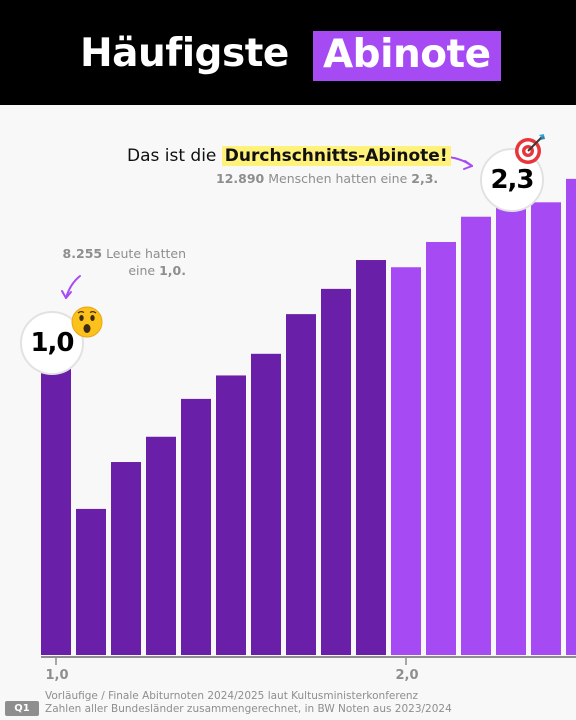 The width and height of the screenshot is (576, 720). What do you see at coordinates (52, 343) in the screenshot?
I see `grade-badge-1-0: 1,0` at bounding box center [52, 343].